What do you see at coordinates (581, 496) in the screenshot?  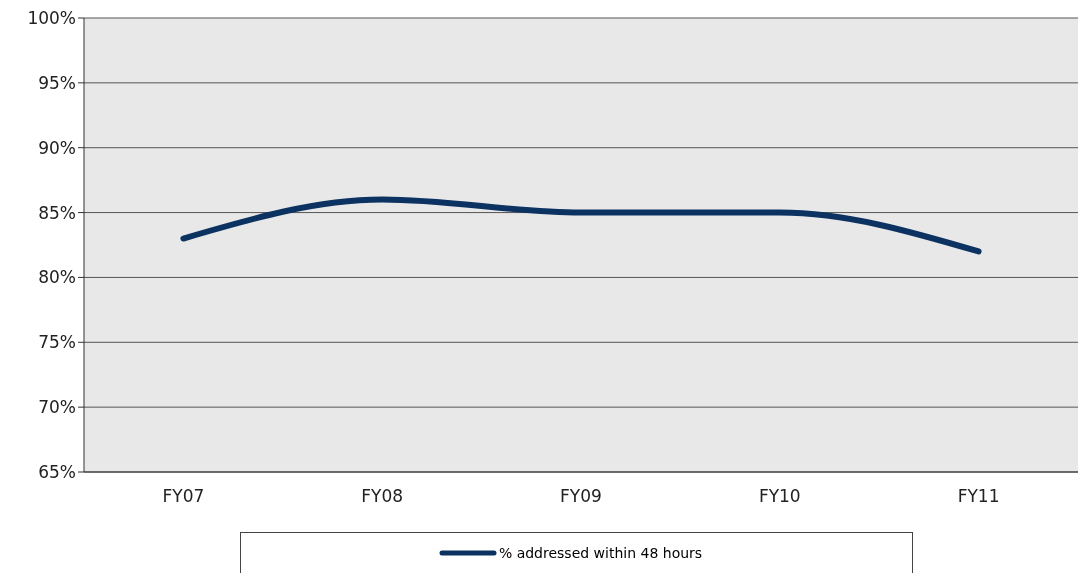 I see `x-tick-label: FY09` at bounding box center [581, 496].